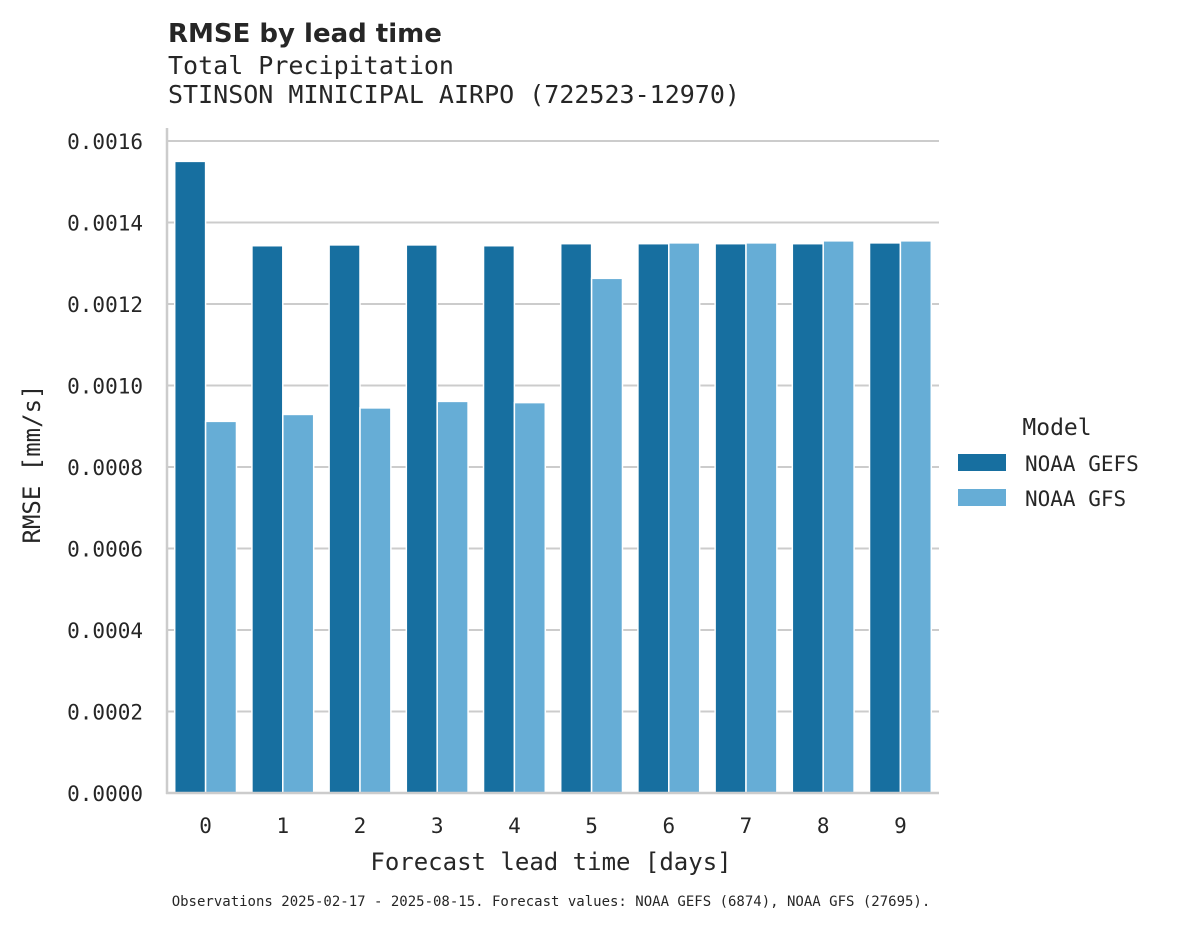 This screenshot has width=1178, height=928. Describe the element at coordinates (105, 713) in the screenshot. I see `y-tick-label: 0.0002` at that location.